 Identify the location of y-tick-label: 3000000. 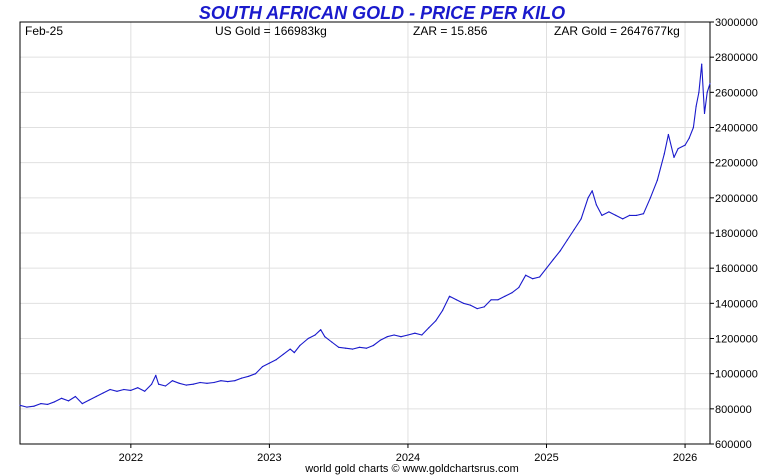
(736, 23).